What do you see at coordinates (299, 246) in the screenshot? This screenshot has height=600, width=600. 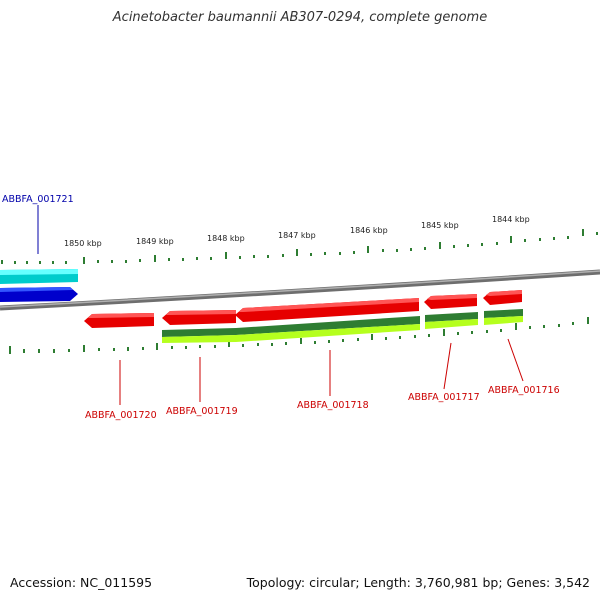 I see `upper-tick-row` at bounding box center [299, 246].